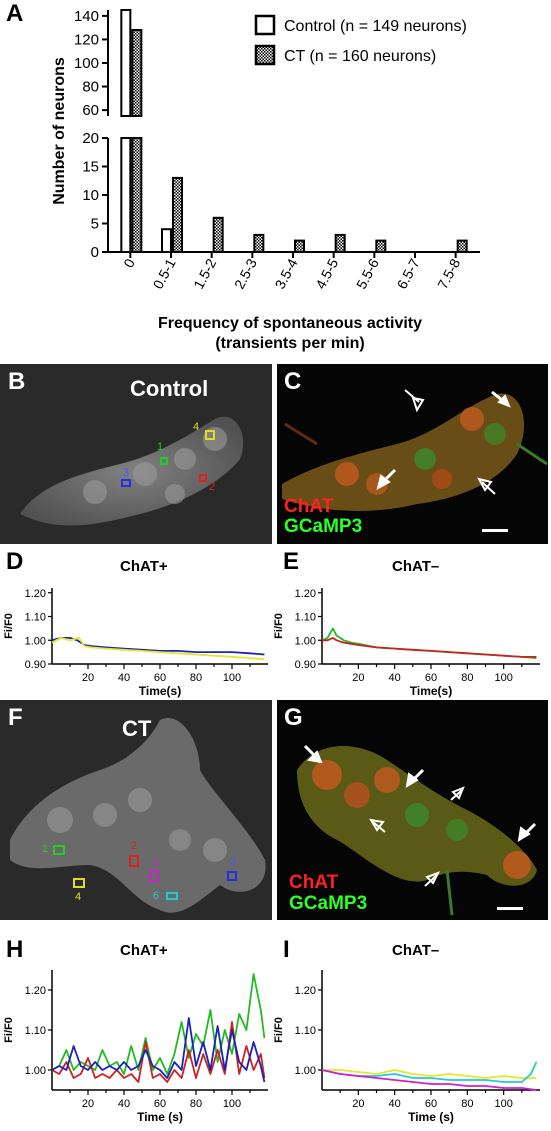 Image resolution: width=551 pixels, height=1131 pixels. I want to click on legend-label: Control (n = 149 neurons), so click(375, 26).